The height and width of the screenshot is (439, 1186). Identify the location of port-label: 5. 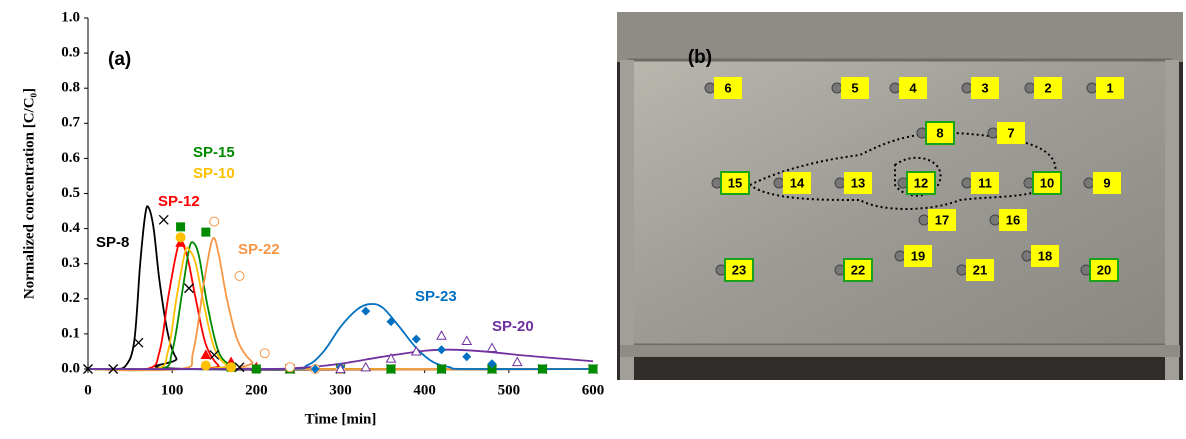
(854, 87).